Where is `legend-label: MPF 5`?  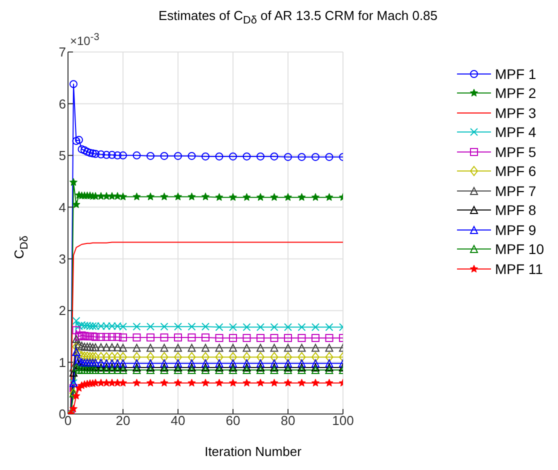
legend-label: MPF 5 is located at coordinates (515, 152).